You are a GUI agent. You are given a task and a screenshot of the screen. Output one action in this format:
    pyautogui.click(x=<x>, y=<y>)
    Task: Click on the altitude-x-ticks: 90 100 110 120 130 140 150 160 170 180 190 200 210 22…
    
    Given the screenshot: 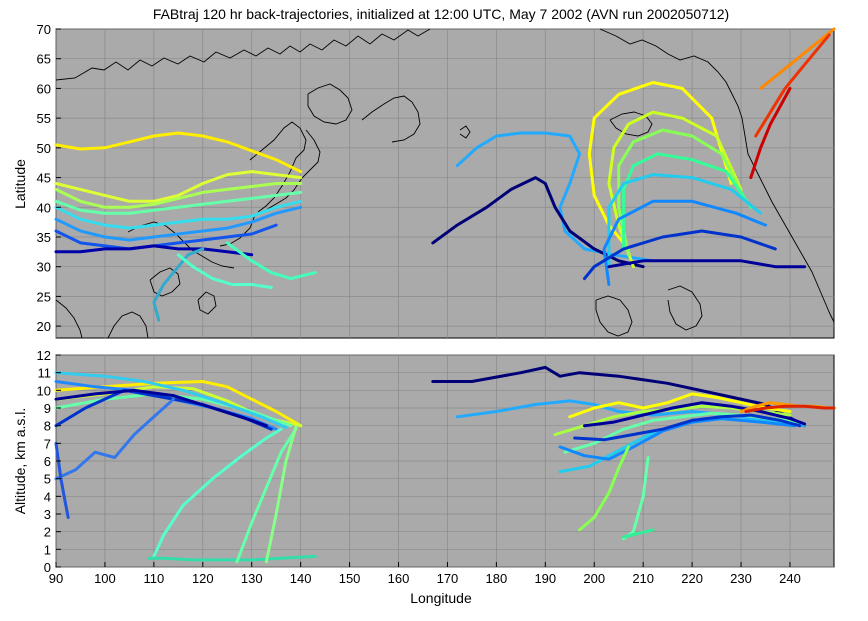 What is the action you would take?
    pyautogui.click(x=425, y=574)
    